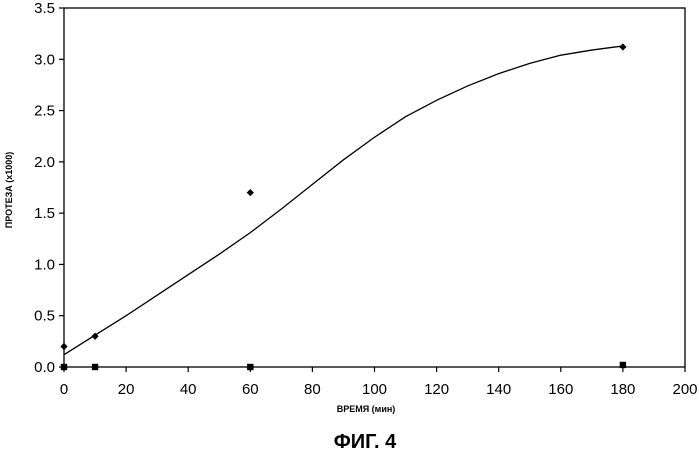 Image resolution: width=699 pixels, height=460 pixels. I want to click on x-tick-label: 180, so click(622, 389).